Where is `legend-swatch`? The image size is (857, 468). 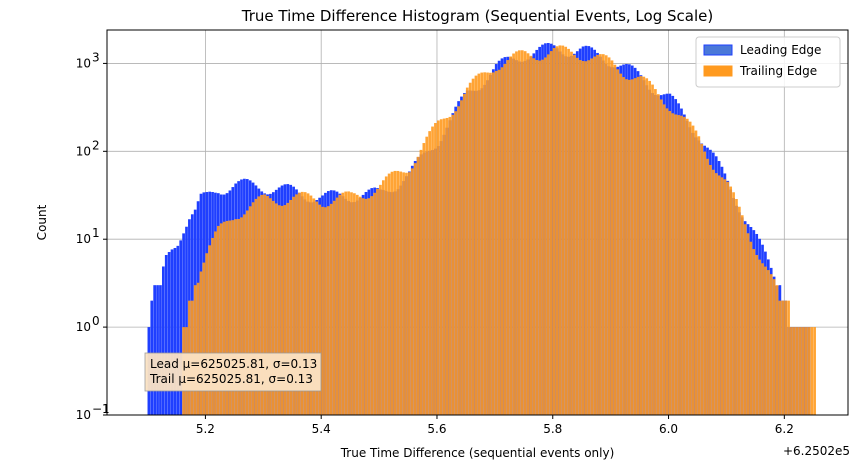 legend-swatch is located at coordinates (718, 50).